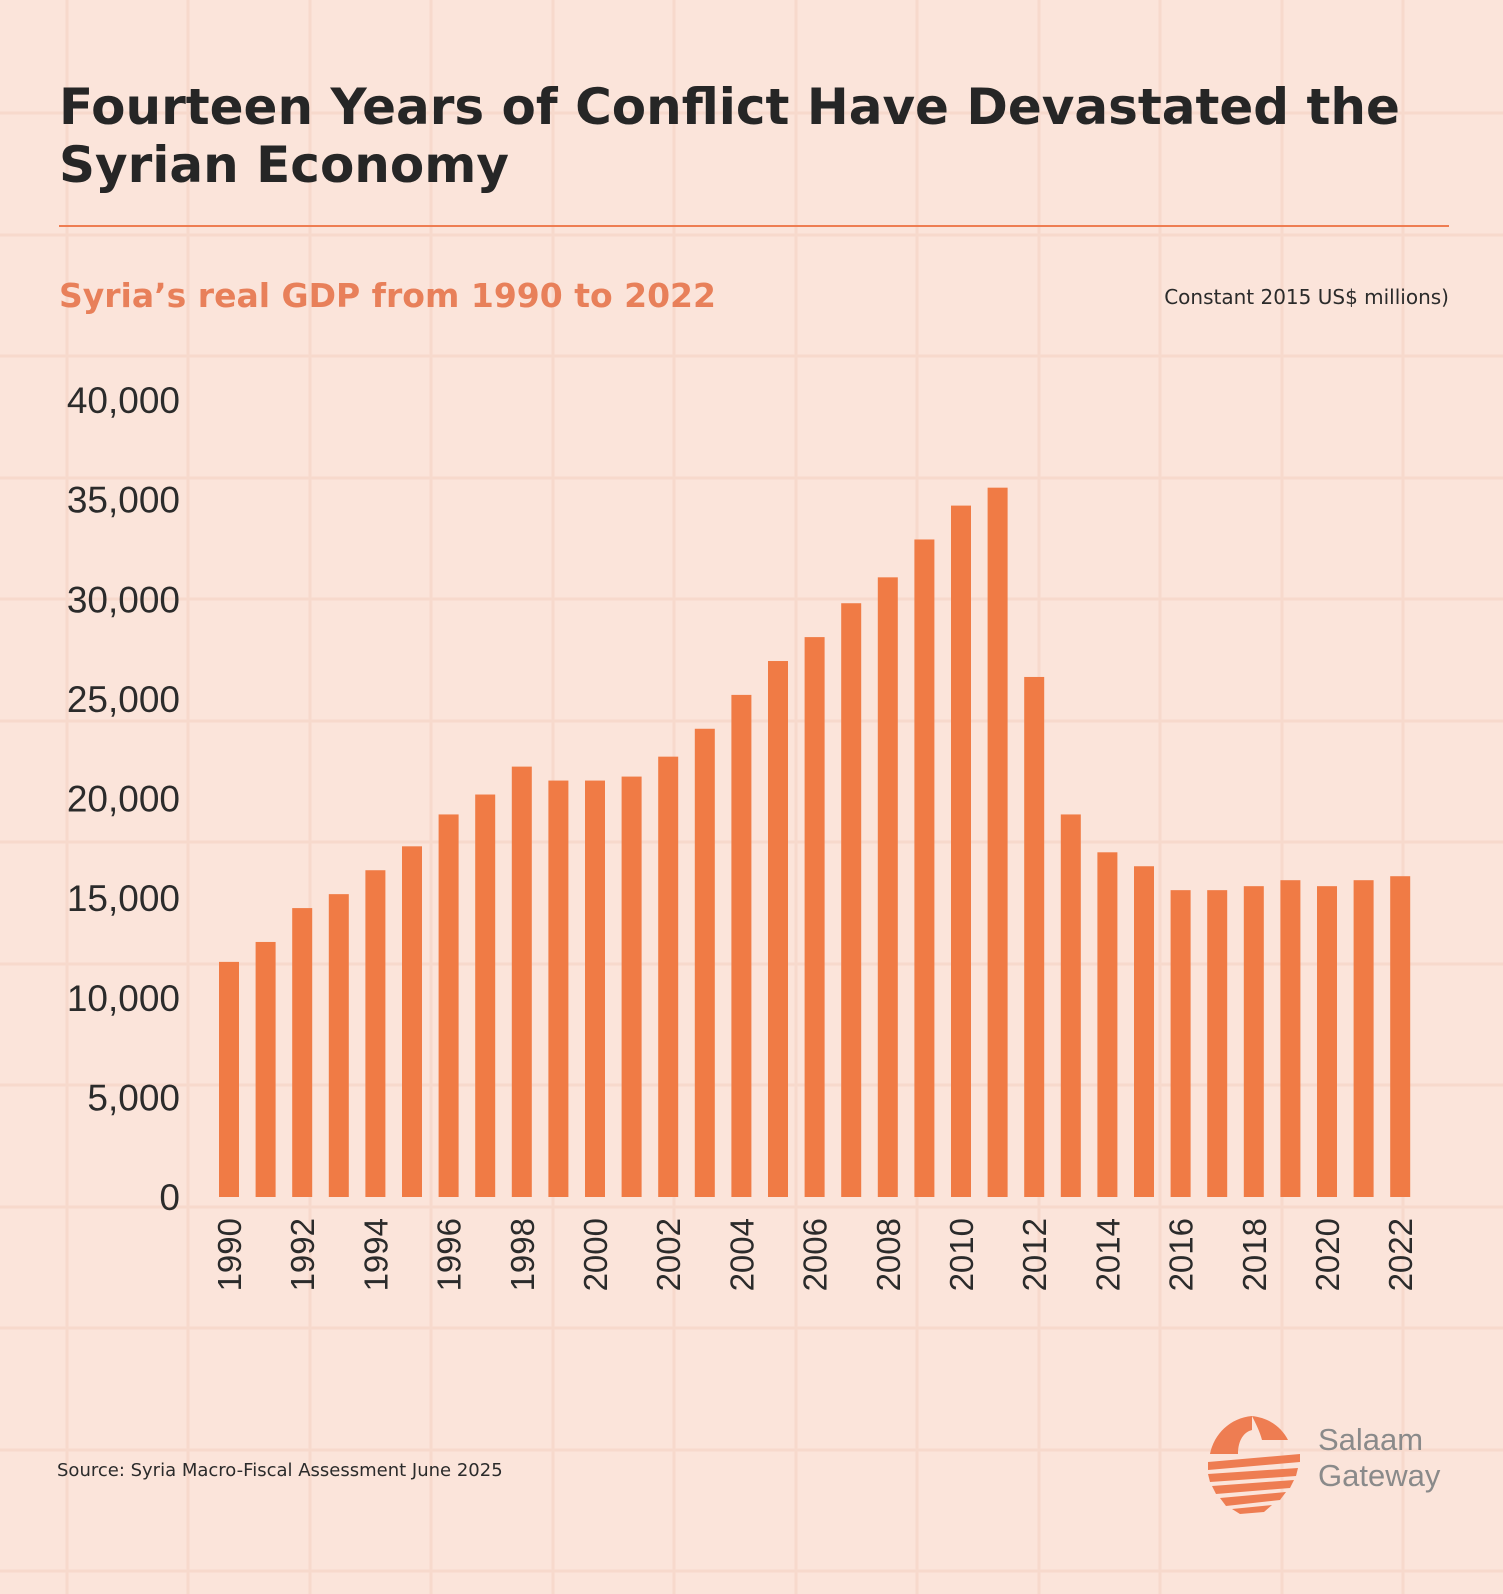 Image resolution: width=1503 pixels, height=1594 pixels. I want to click on title-divider, so click(754, 226).